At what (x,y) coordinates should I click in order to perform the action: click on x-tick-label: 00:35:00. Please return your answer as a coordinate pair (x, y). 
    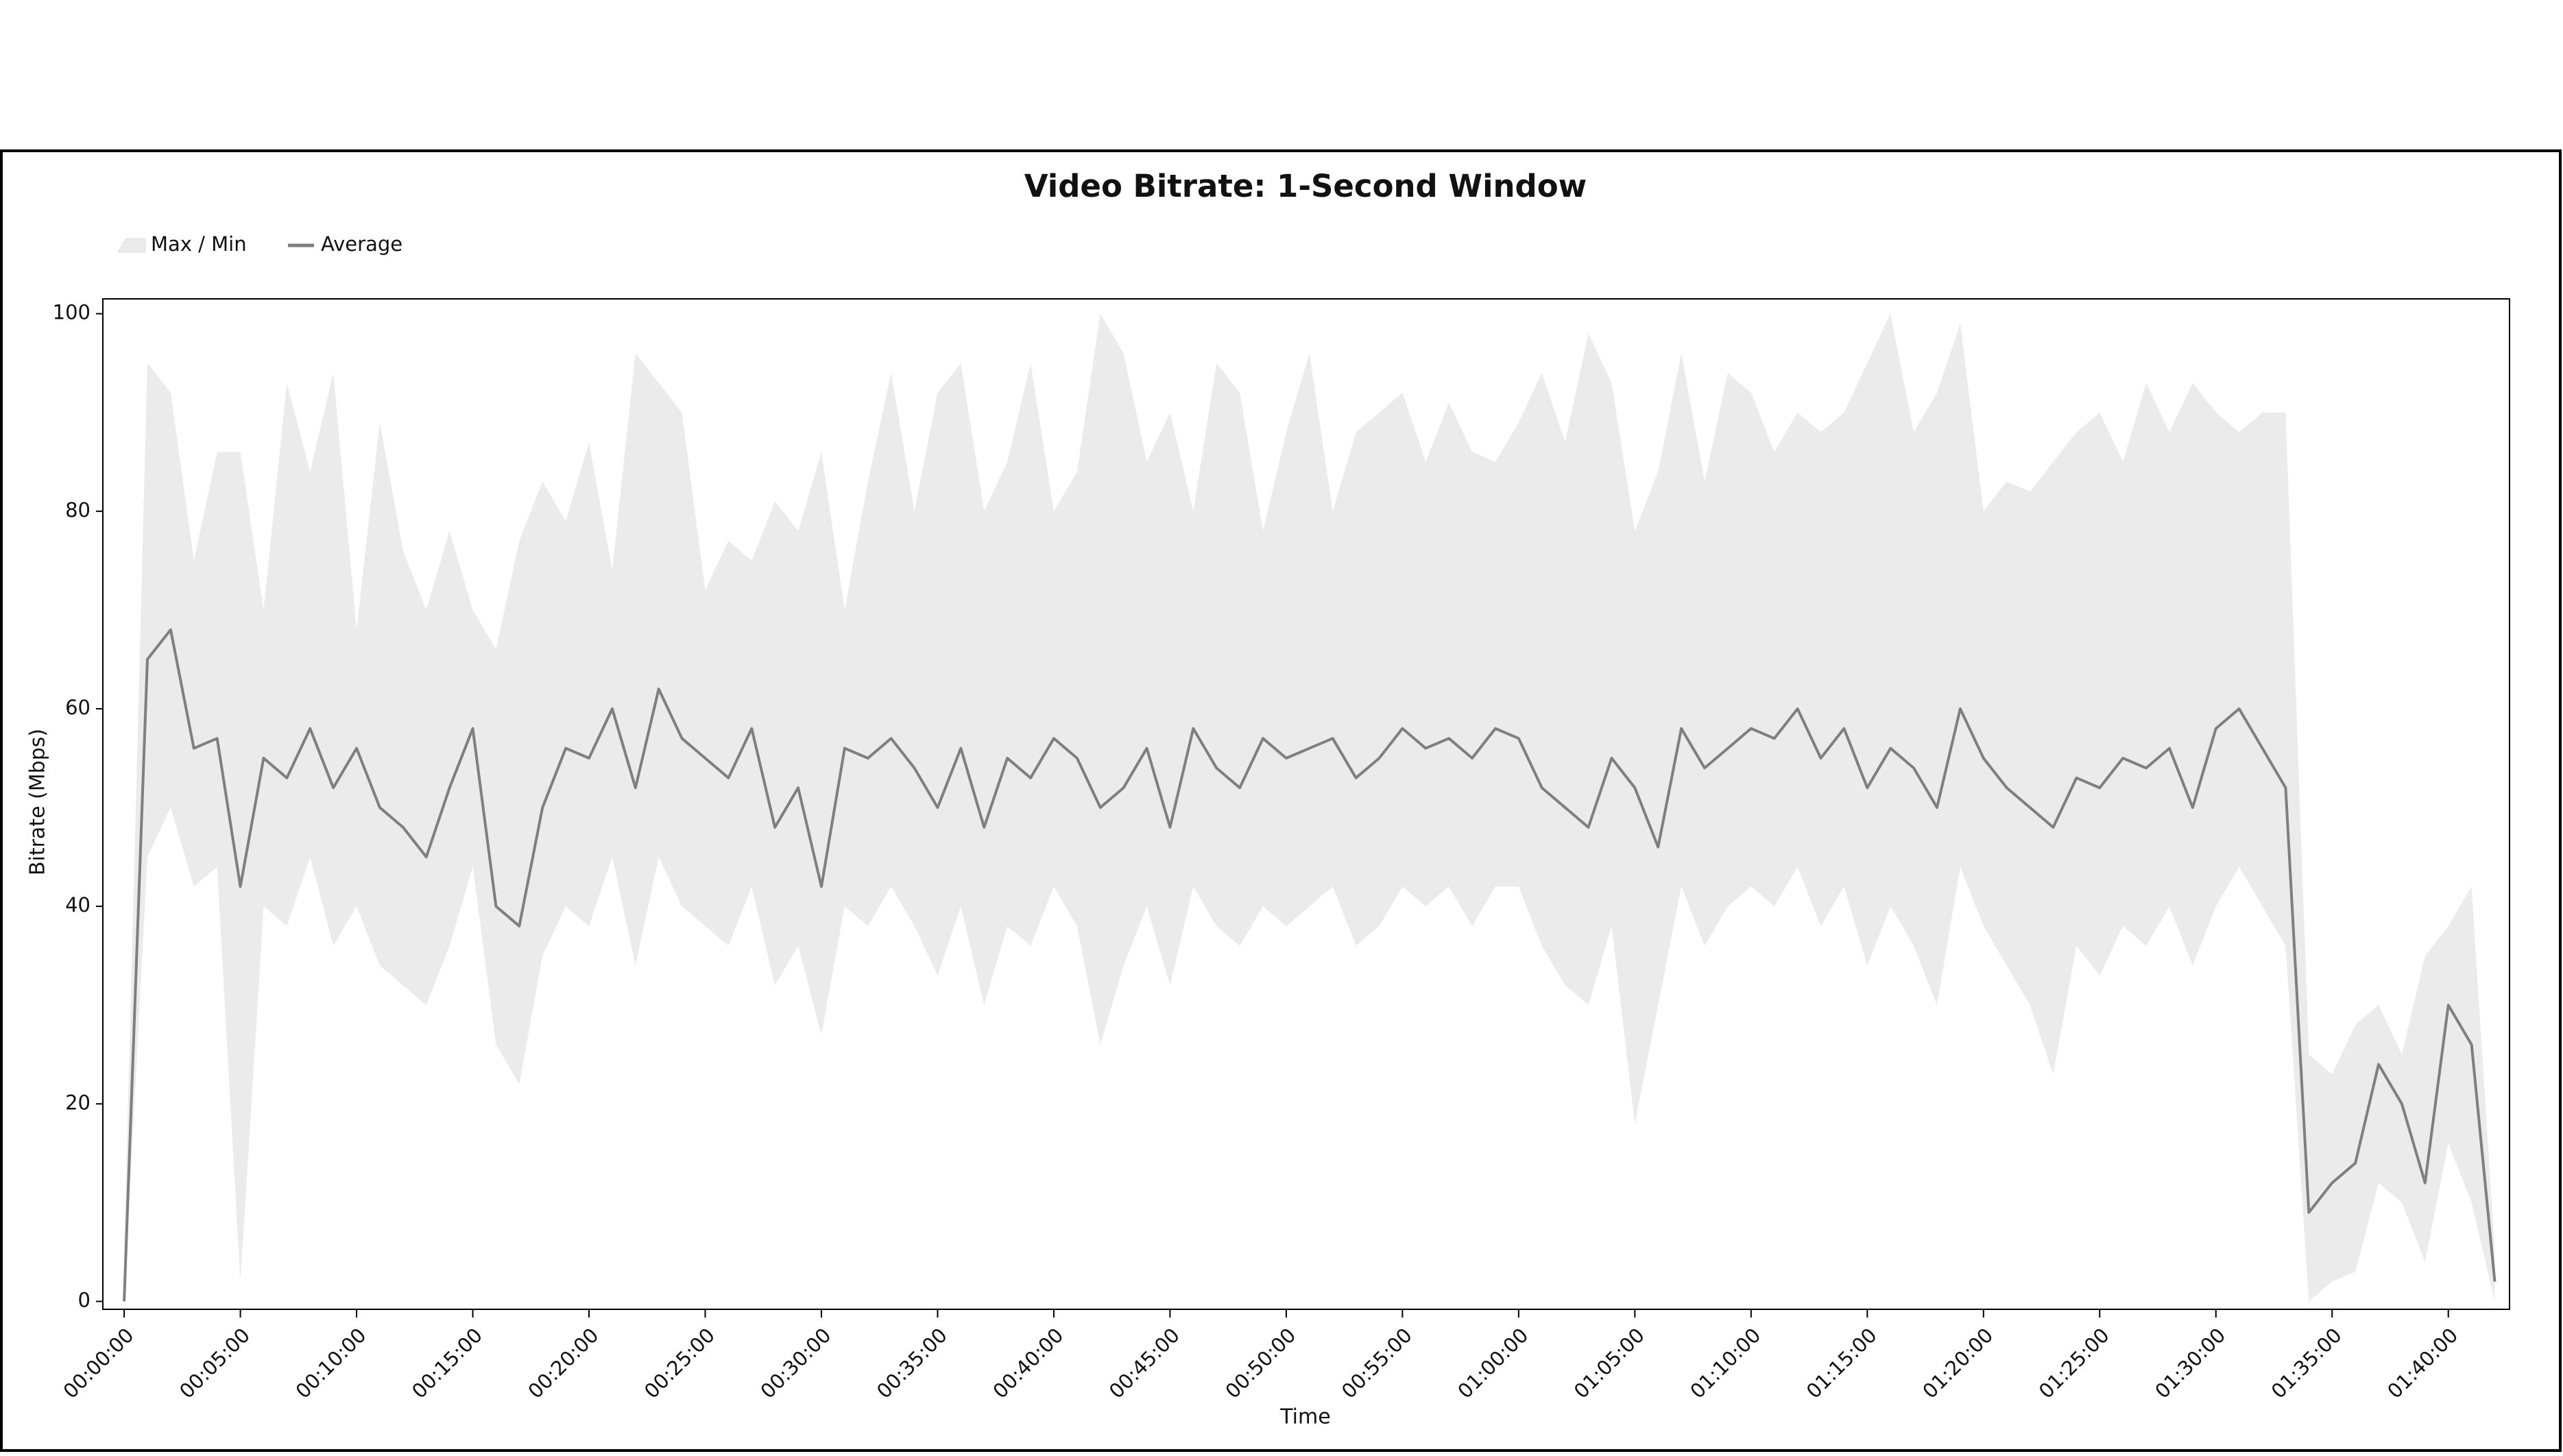
    Looking at the image, I should click on (912, 1363).